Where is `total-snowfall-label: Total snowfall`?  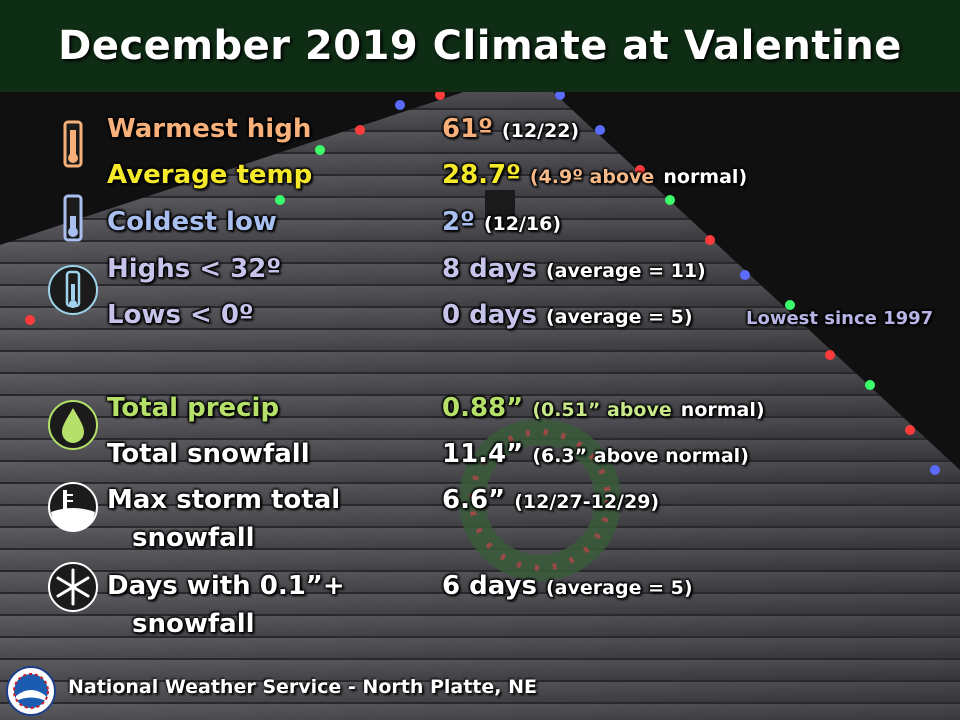
total-snowfall-label: Total snowfall is located at coordinates (208, 454).